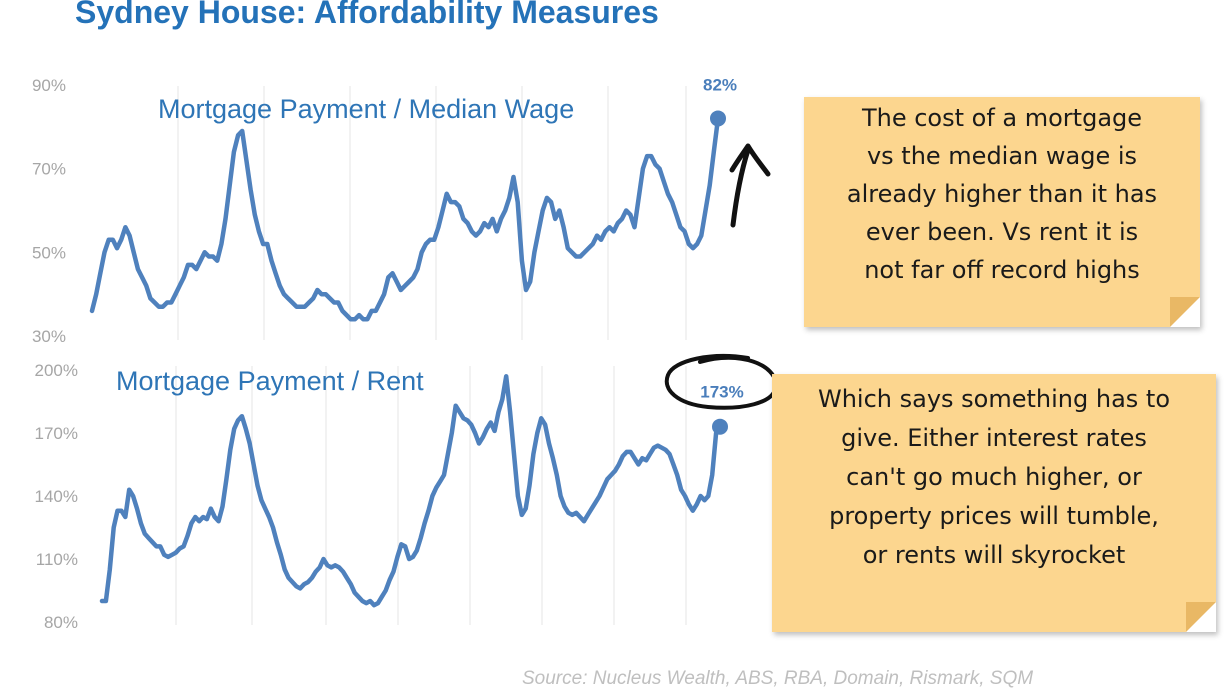 The image size is (1226, 690). What do you see at coordinates (56, 496) in the screenshot?
I see `y-tick-label: 140%` at bounding box center [56, 496].